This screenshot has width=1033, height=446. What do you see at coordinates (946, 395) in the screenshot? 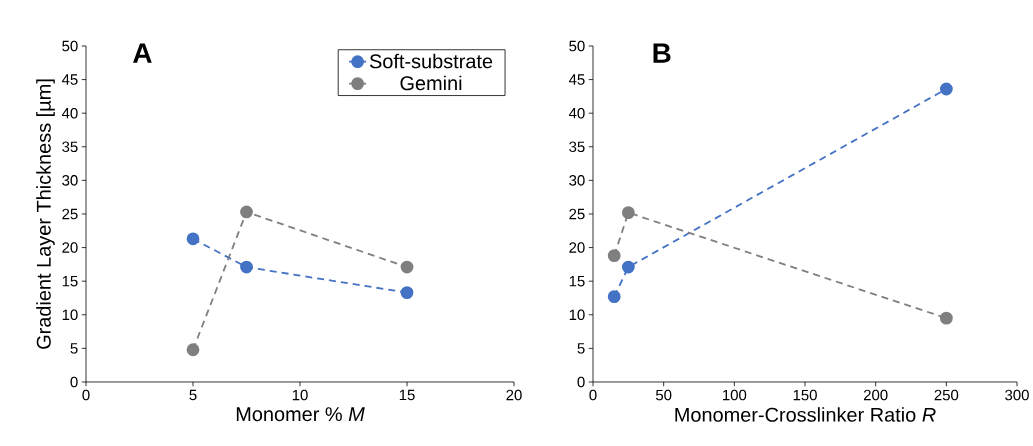
I see `x-tick-label: 250` at bounding box center [946, 395].